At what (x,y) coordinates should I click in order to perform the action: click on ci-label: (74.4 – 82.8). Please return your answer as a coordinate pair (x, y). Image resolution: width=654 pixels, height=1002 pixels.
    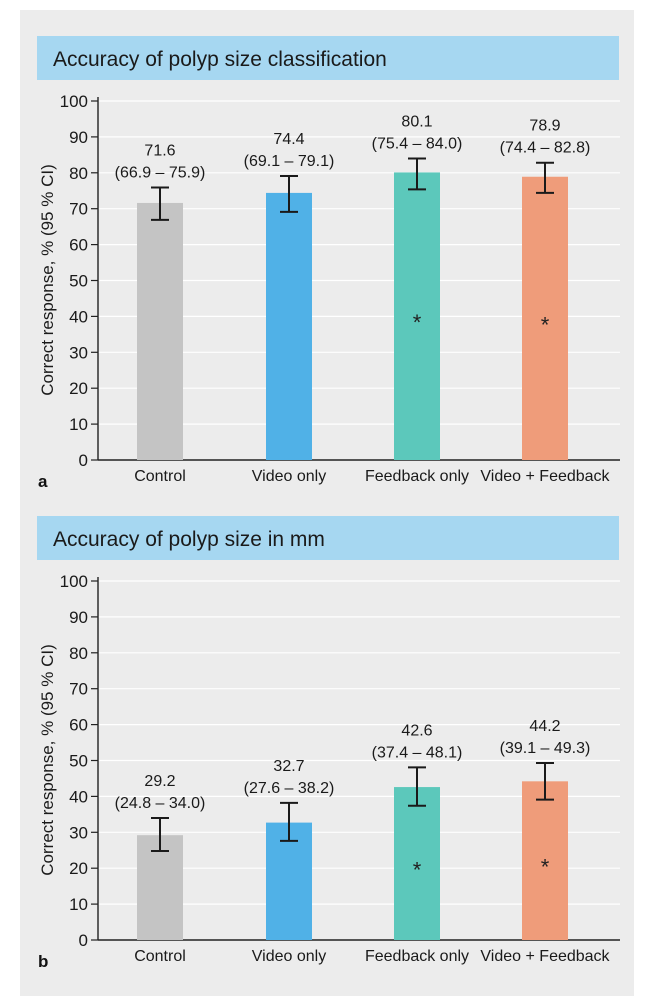
    Looking at the image, I should click on (545, 148).